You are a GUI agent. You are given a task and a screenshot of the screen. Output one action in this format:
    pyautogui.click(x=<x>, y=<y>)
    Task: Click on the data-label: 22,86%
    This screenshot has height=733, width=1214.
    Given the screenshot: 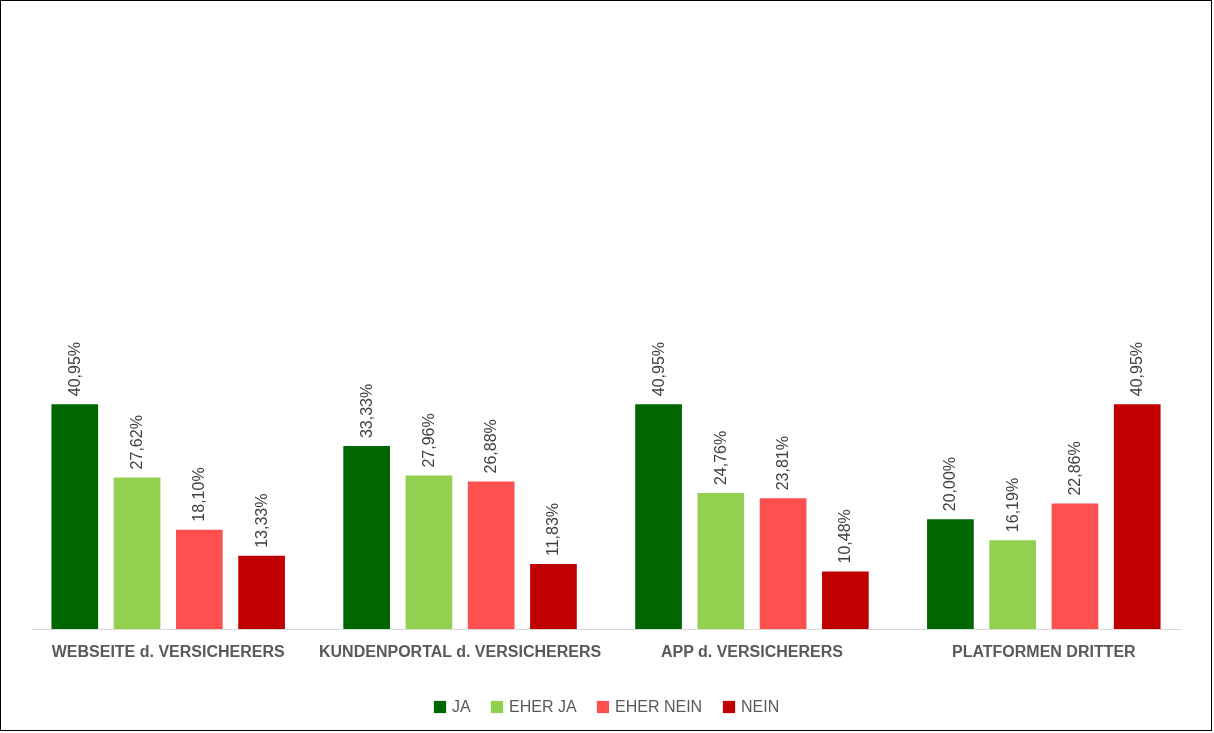 What is the action you would take?
    pyautogui.click(x=1074, y=468)
    